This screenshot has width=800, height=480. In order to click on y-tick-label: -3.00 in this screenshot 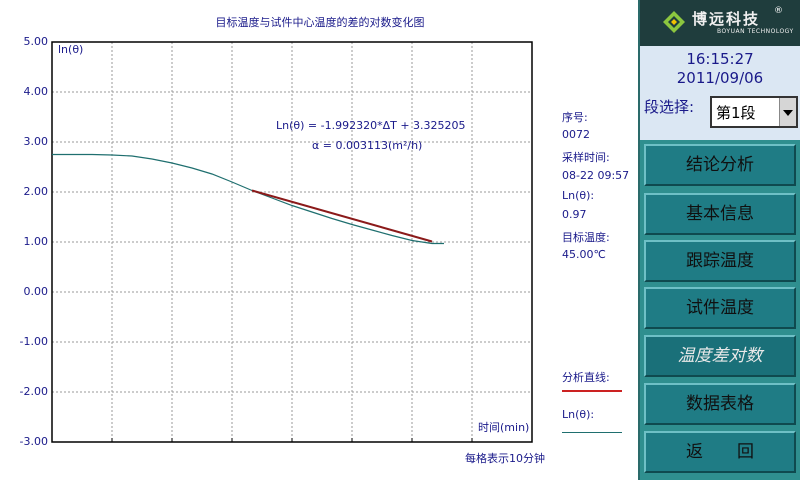, I will do `click(33, 441)`.